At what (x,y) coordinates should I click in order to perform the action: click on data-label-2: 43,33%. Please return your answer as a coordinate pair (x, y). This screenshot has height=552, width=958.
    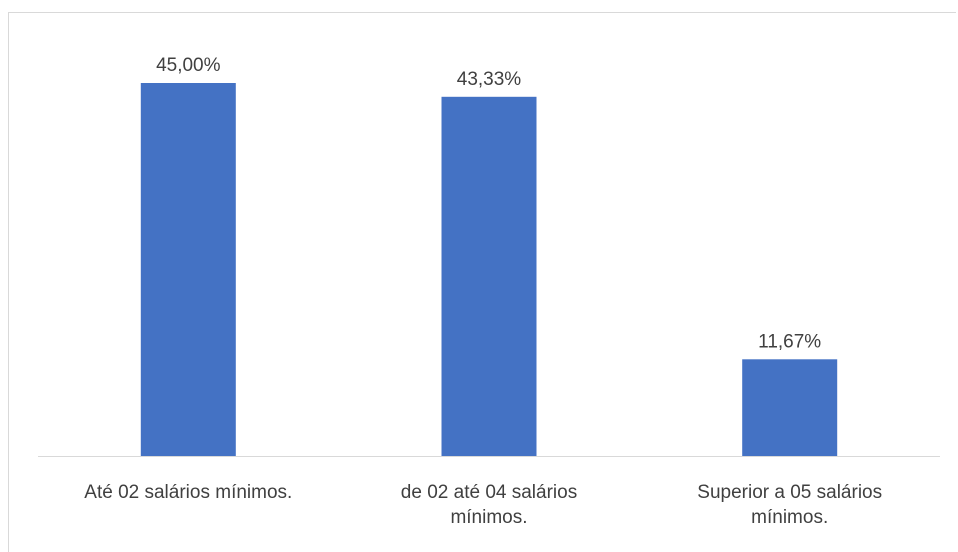
    Looking at the image, I should click on (489, 79).